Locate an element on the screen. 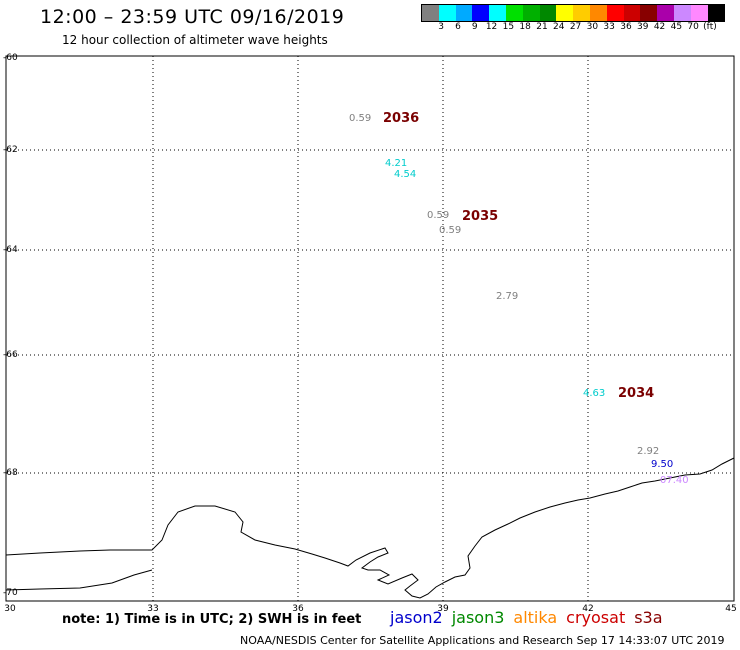  lon-tick: 45 is located at coordinates (731, 609).